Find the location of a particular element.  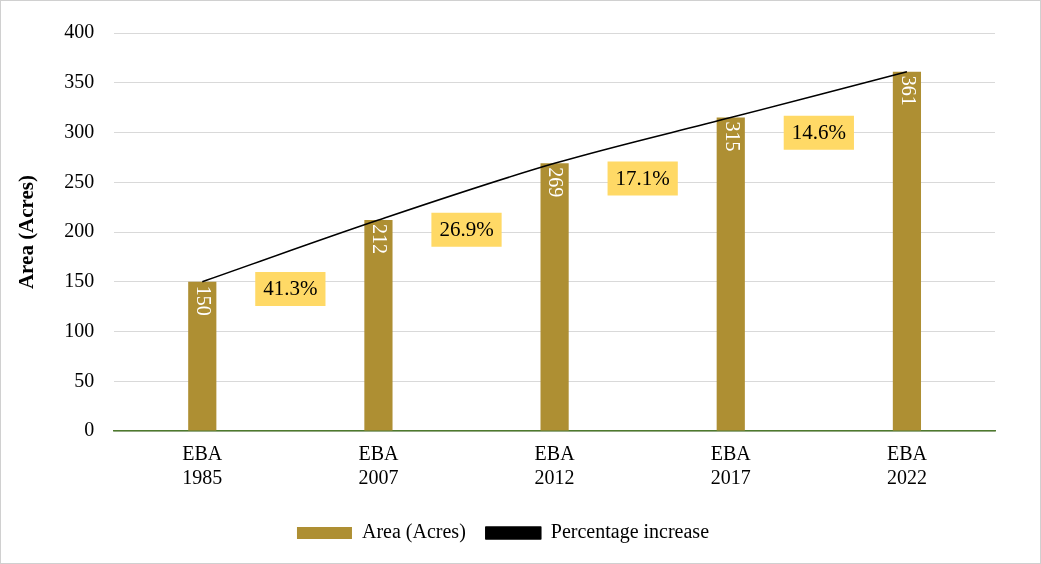

y-tick-label: 400 is located at coordinates (79, 31).